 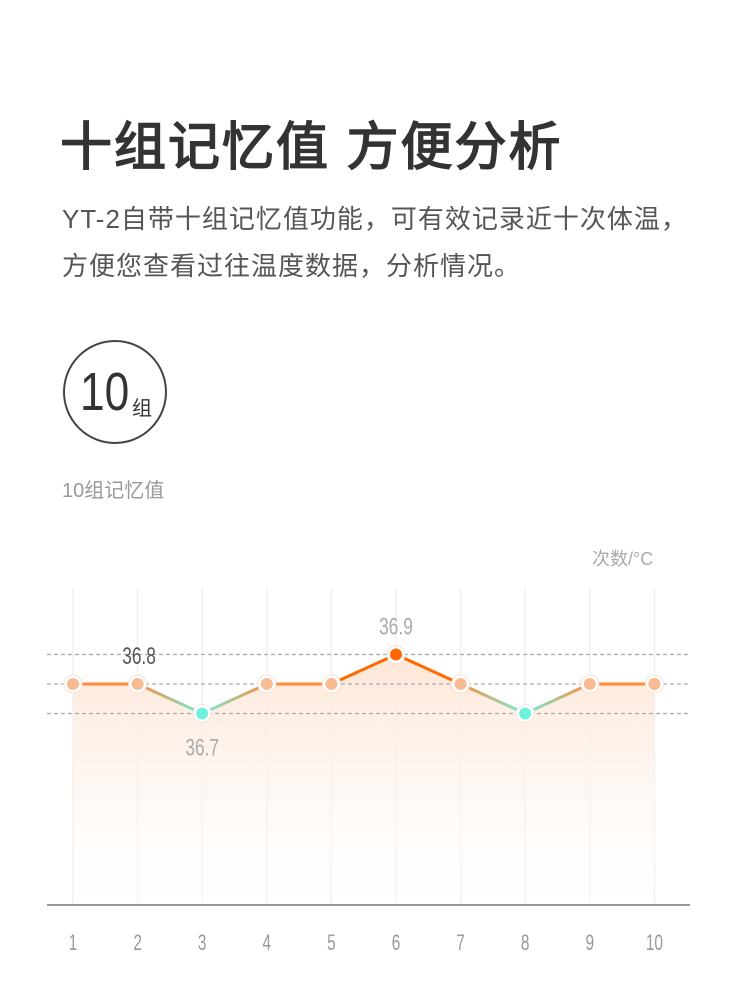 What do you see at coordinates (202, 943) in the screenshot?
I see `x-tick-label: 3` at bounding box center [202, 943].